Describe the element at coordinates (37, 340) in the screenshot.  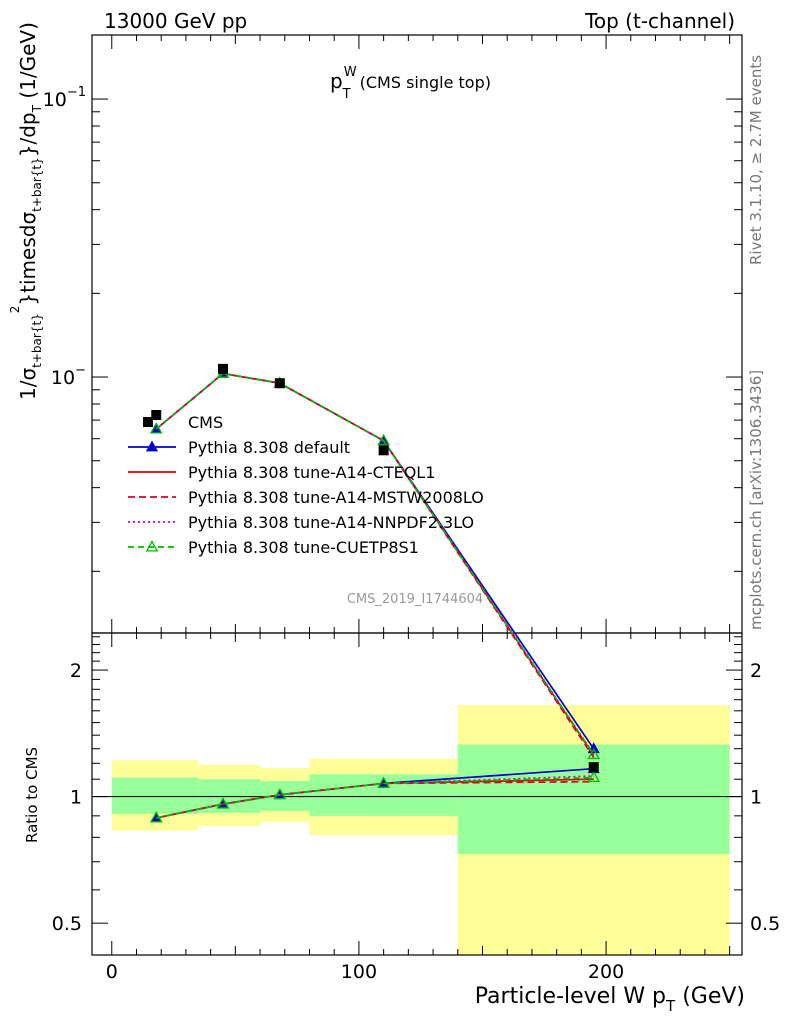
I see `ylabel-a-sub: t+bar{t}` at that location.